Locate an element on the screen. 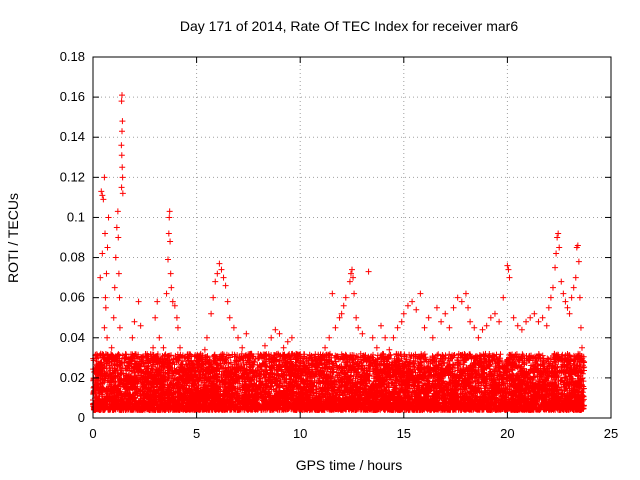 The height and width of the screenshot is (480, 640). x-tick-label: 5 is located at coordinates (196, 433).